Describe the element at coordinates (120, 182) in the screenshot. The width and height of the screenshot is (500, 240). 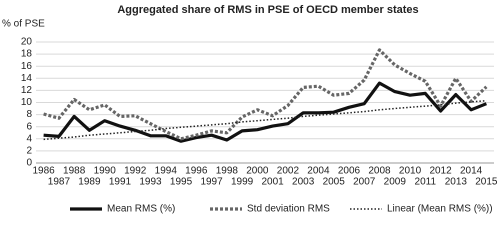
I see `x-tick-label: 1991` at that location.